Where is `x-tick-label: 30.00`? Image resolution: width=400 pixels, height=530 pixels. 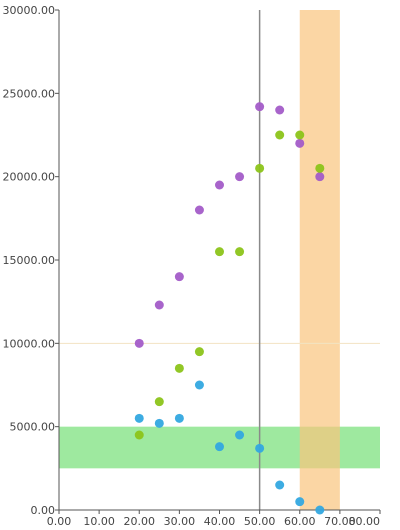 x-tick-label: 30.00 is located at coordinates (180, 521).